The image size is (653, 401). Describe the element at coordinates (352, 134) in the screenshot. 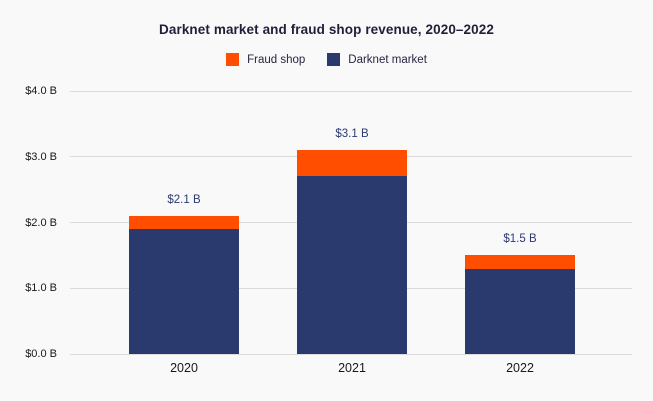

I see `bar-total-label: $3.1 B` at that location.